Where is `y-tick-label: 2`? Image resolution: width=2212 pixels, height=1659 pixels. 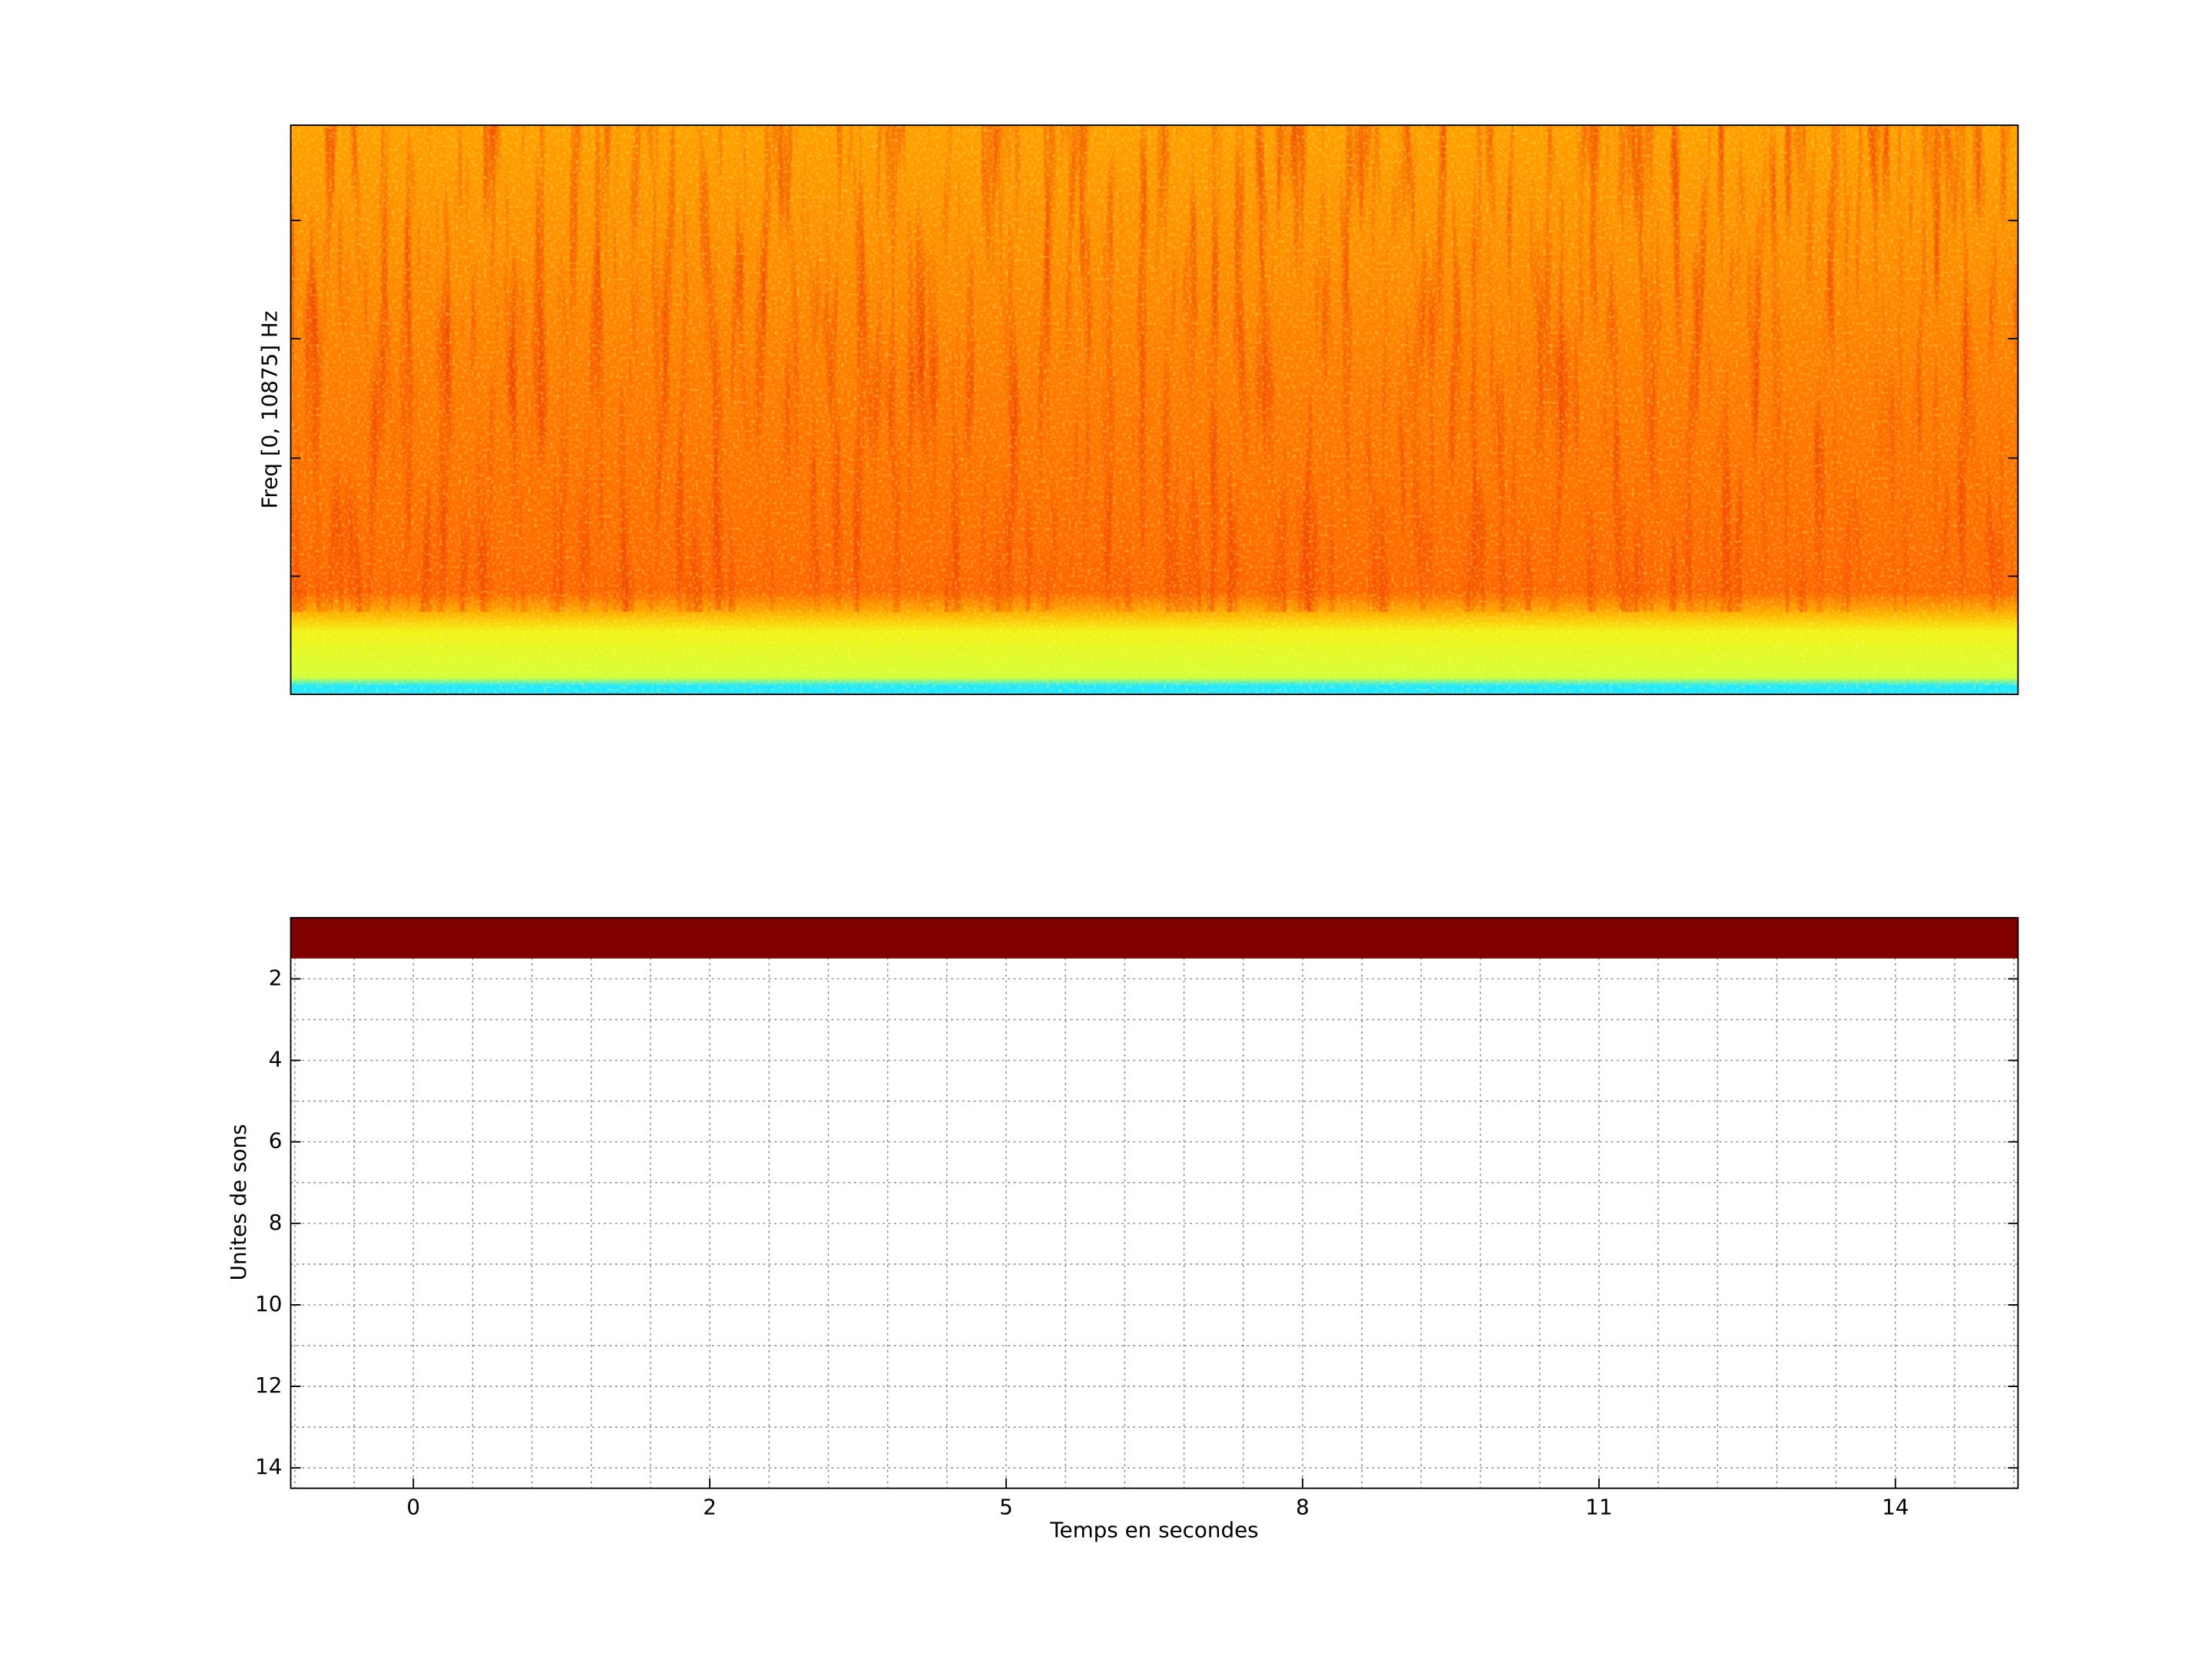 y-tick-label: 2 is located at coordinates (276, 978).